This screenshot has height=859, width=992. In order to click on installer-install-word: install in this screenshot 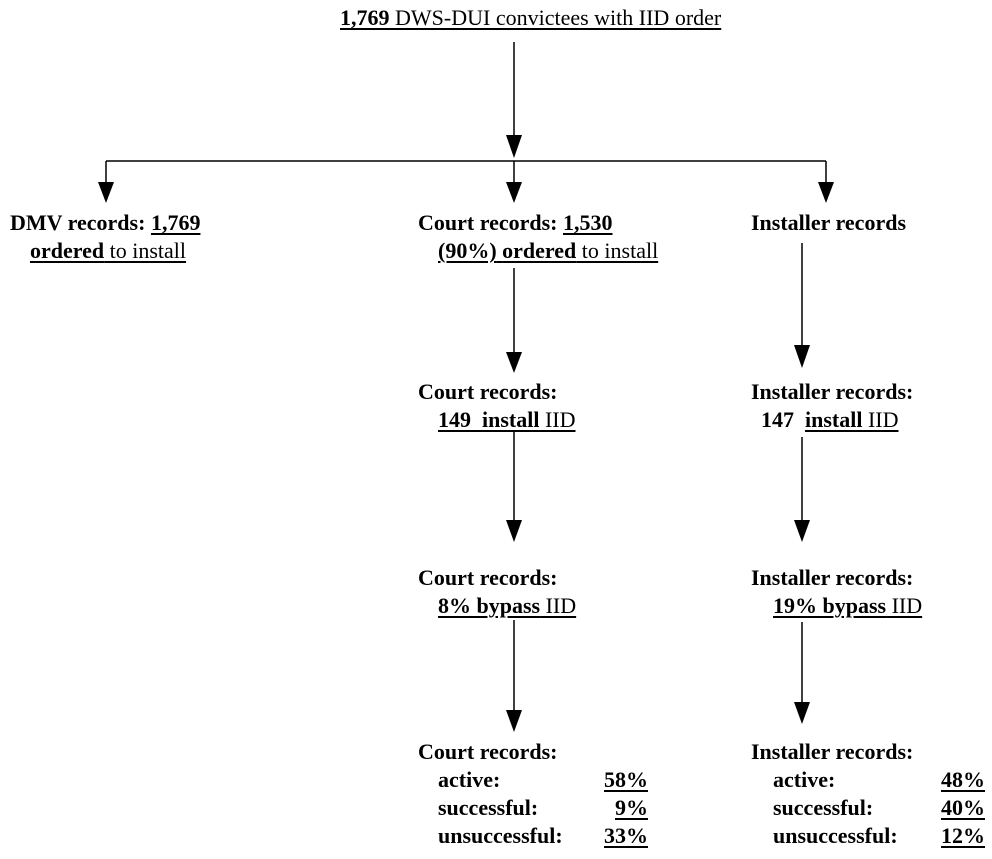, I will do `click(834, 419)`.